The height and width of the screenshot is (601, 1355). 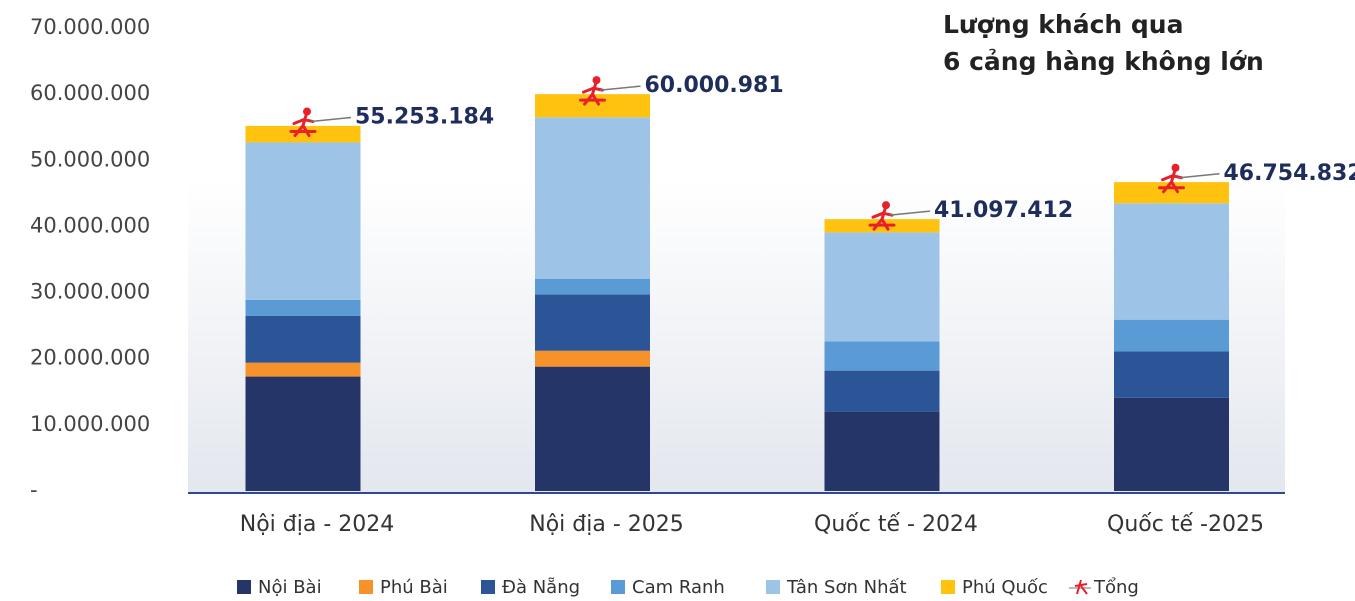 What do you see at coordinates (290, 587) in the screenshot?
I see `legend-label: Nội Bài` at bounding box center [290, 587].